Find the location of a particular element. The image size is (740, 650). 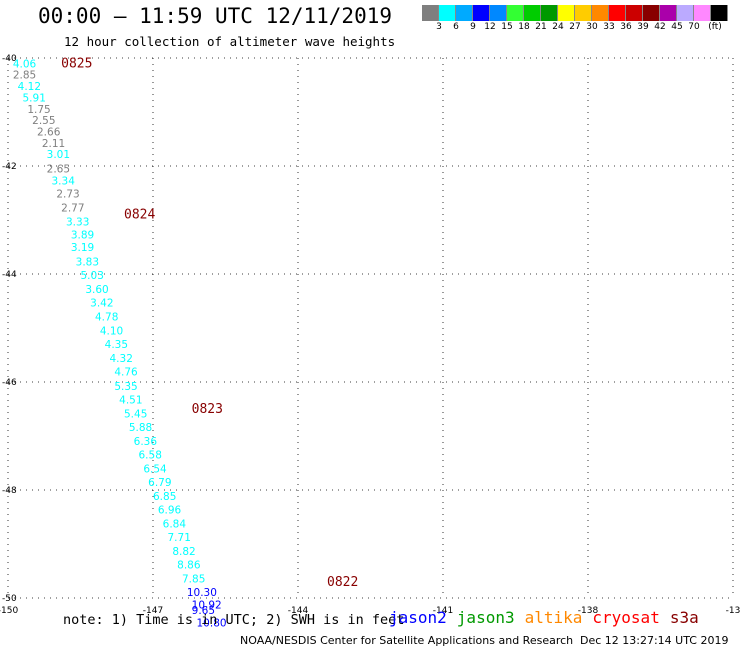

swh-value: 4.06 is located at coordinates (25, 64).